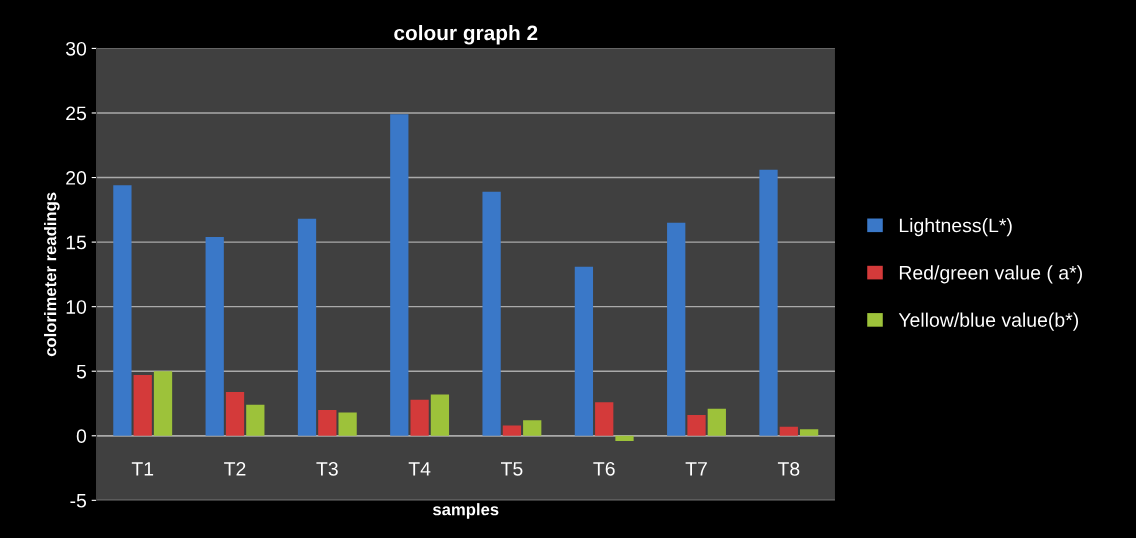 The width and height of the screenshot is (1136, 538). I want to click on y-tick-label: 30, so click(76, 48).